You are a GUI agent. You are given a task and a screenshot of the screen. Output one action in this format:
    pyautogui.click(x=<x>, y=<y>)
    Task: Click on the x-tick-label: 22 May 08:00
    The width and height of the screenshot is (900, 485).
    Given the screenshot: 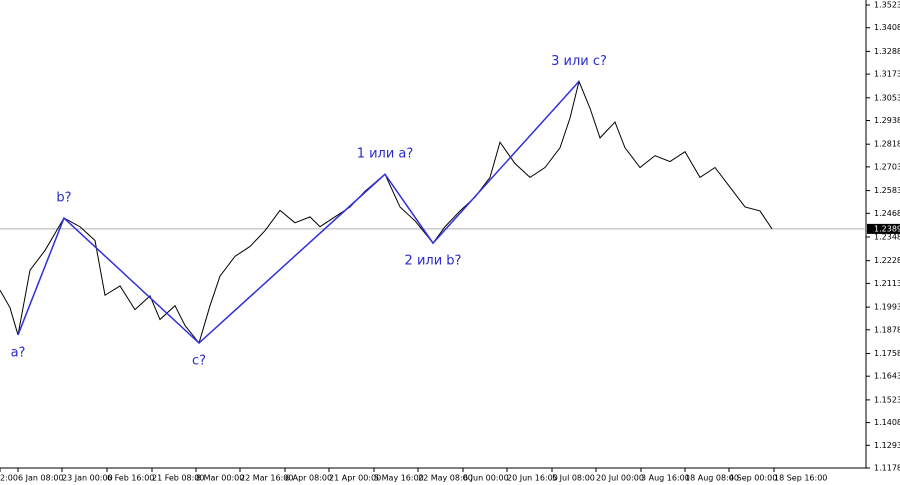 What is the action you would take?
    pyautogui.click(x=445, y=478)
    